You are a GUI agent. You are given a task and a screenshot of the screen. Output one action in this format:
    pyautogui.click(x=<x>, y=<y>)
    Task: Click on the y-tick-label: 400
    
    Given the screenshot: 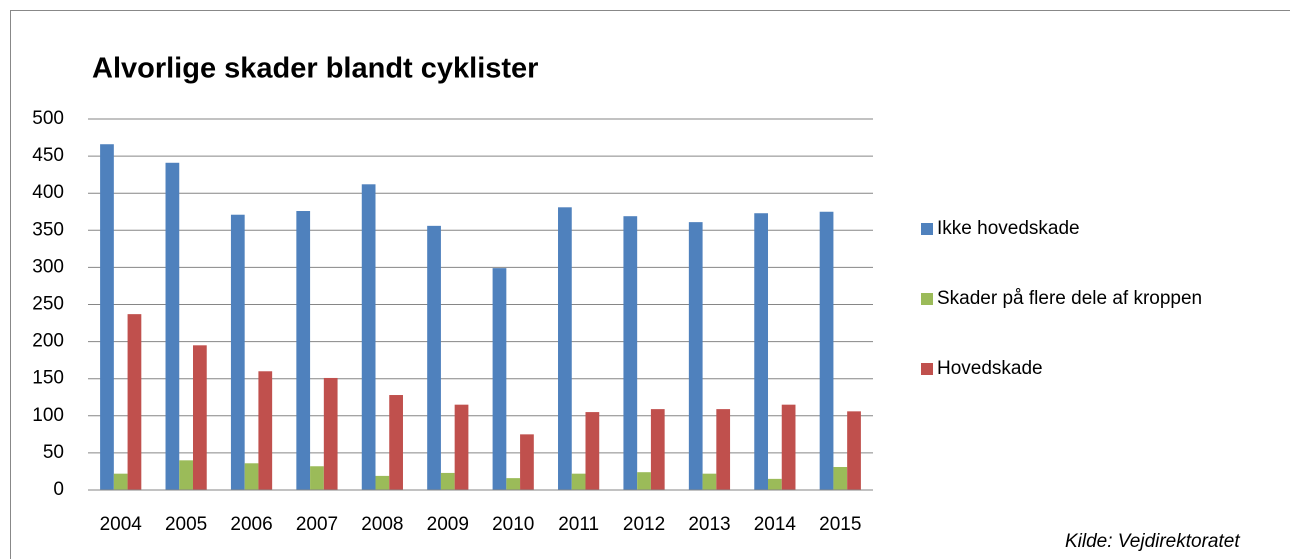 What is the action you would take?
    pyautogui.click(x=48, y=192)
    